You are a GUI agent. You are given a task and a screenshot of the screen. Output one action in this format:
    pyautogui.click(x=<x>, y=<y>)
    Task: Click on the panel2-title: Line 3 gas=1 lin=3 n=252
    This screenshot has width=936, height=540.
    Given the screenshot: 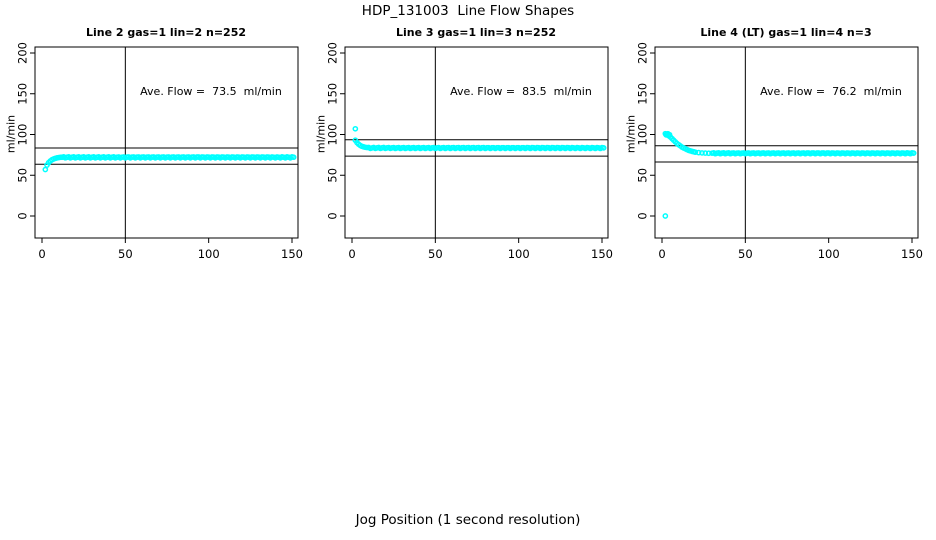 What is the action you would take?
    pyautogui.click(x=476, y=32)
    